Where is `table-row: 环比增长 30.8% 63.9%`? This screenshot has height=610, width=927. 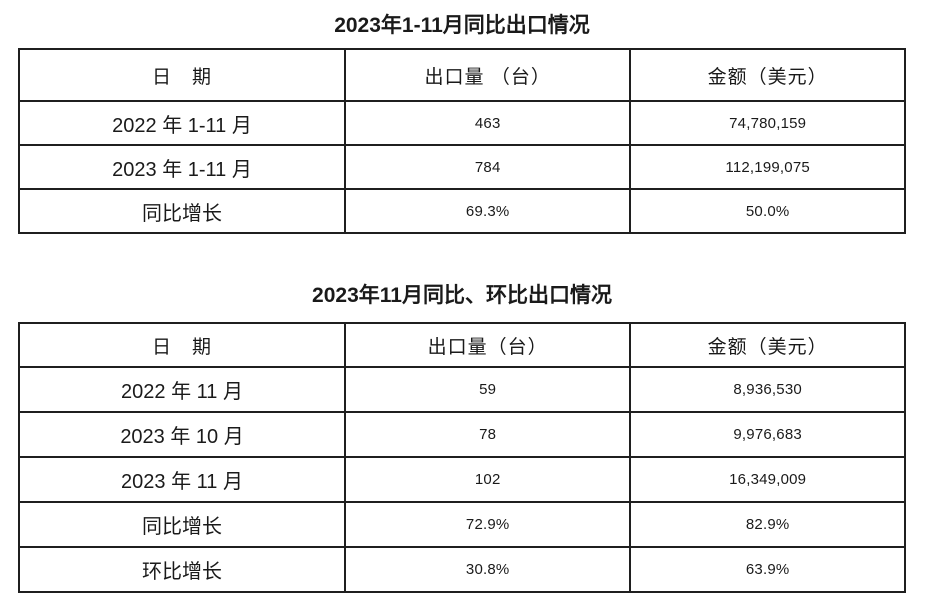 table-row: 环比增长 30.8% 63.9% is located at coordinates (461, 569).